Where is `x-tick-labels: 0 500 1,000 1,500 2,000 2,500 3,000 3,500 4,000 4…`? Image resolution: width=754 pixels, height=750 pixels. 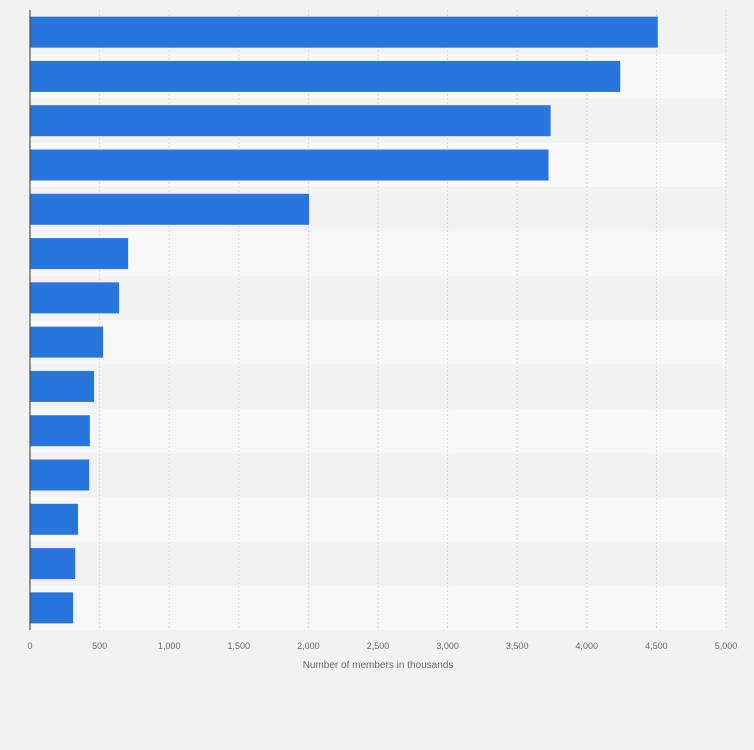 x-tick-labels: 0 500 1,000 1,500 2,000 2,500 3,000 3,500 4,000 4… is located at coordinates (382, 646).